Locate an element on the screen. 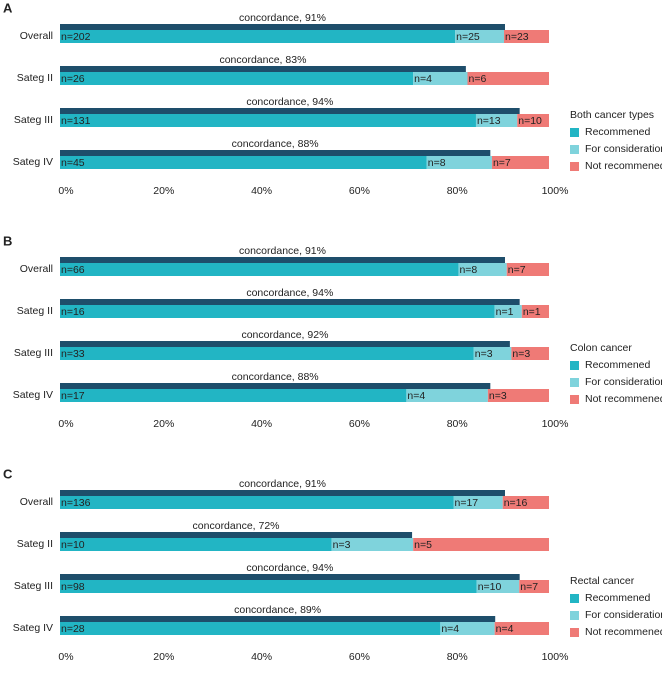 The height and width of the screenshot is (699, 662). legend-label: Recommened is located at coordinates (618, 132).